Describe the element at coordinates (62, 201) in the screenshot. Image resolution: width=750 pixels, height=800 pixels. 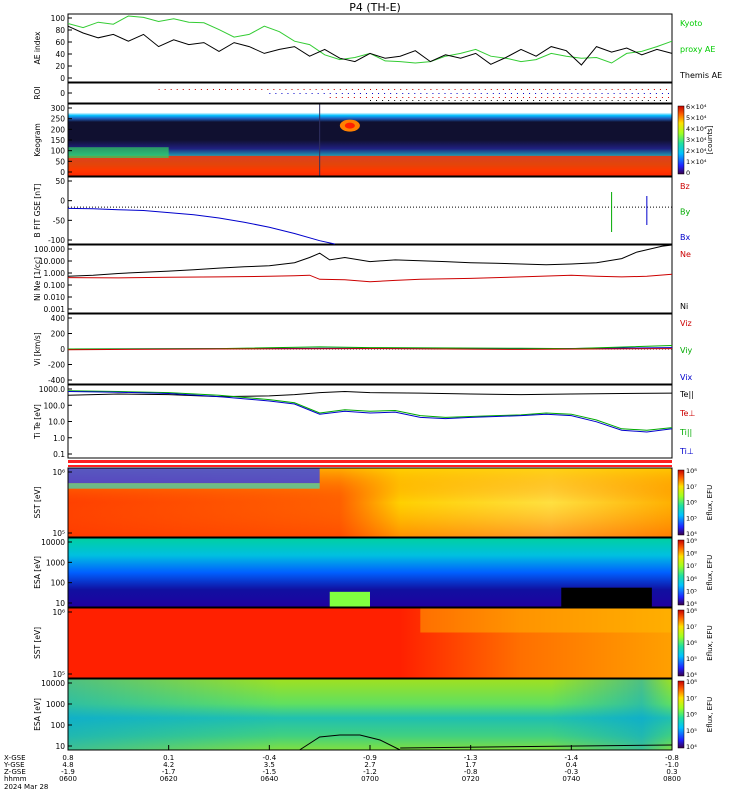
I see `bfield-ytick-label: 0` at that location.